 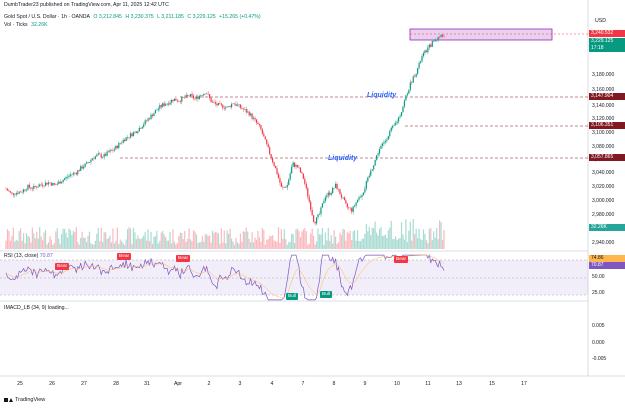 What do you see at coordinates (39, 25) in the screenshot?
I see `volume-value: 32.26K` at bounding box center [39, 25].